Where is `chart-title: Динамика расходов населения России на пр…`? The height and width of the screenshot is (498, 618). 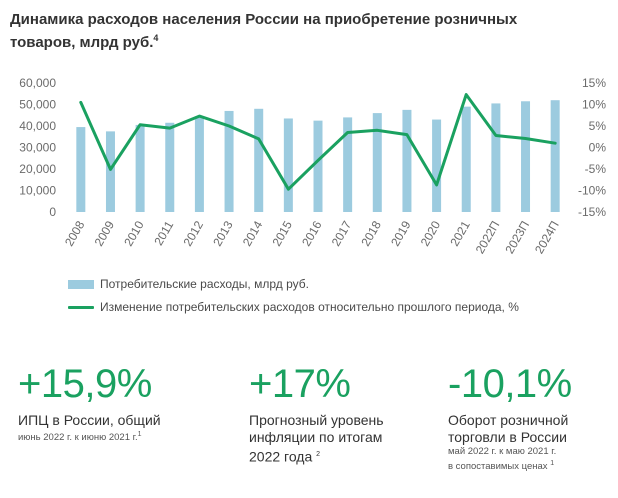
chart-title: Динамика расходов населения России на пр… is located at coordinates (290, 31).